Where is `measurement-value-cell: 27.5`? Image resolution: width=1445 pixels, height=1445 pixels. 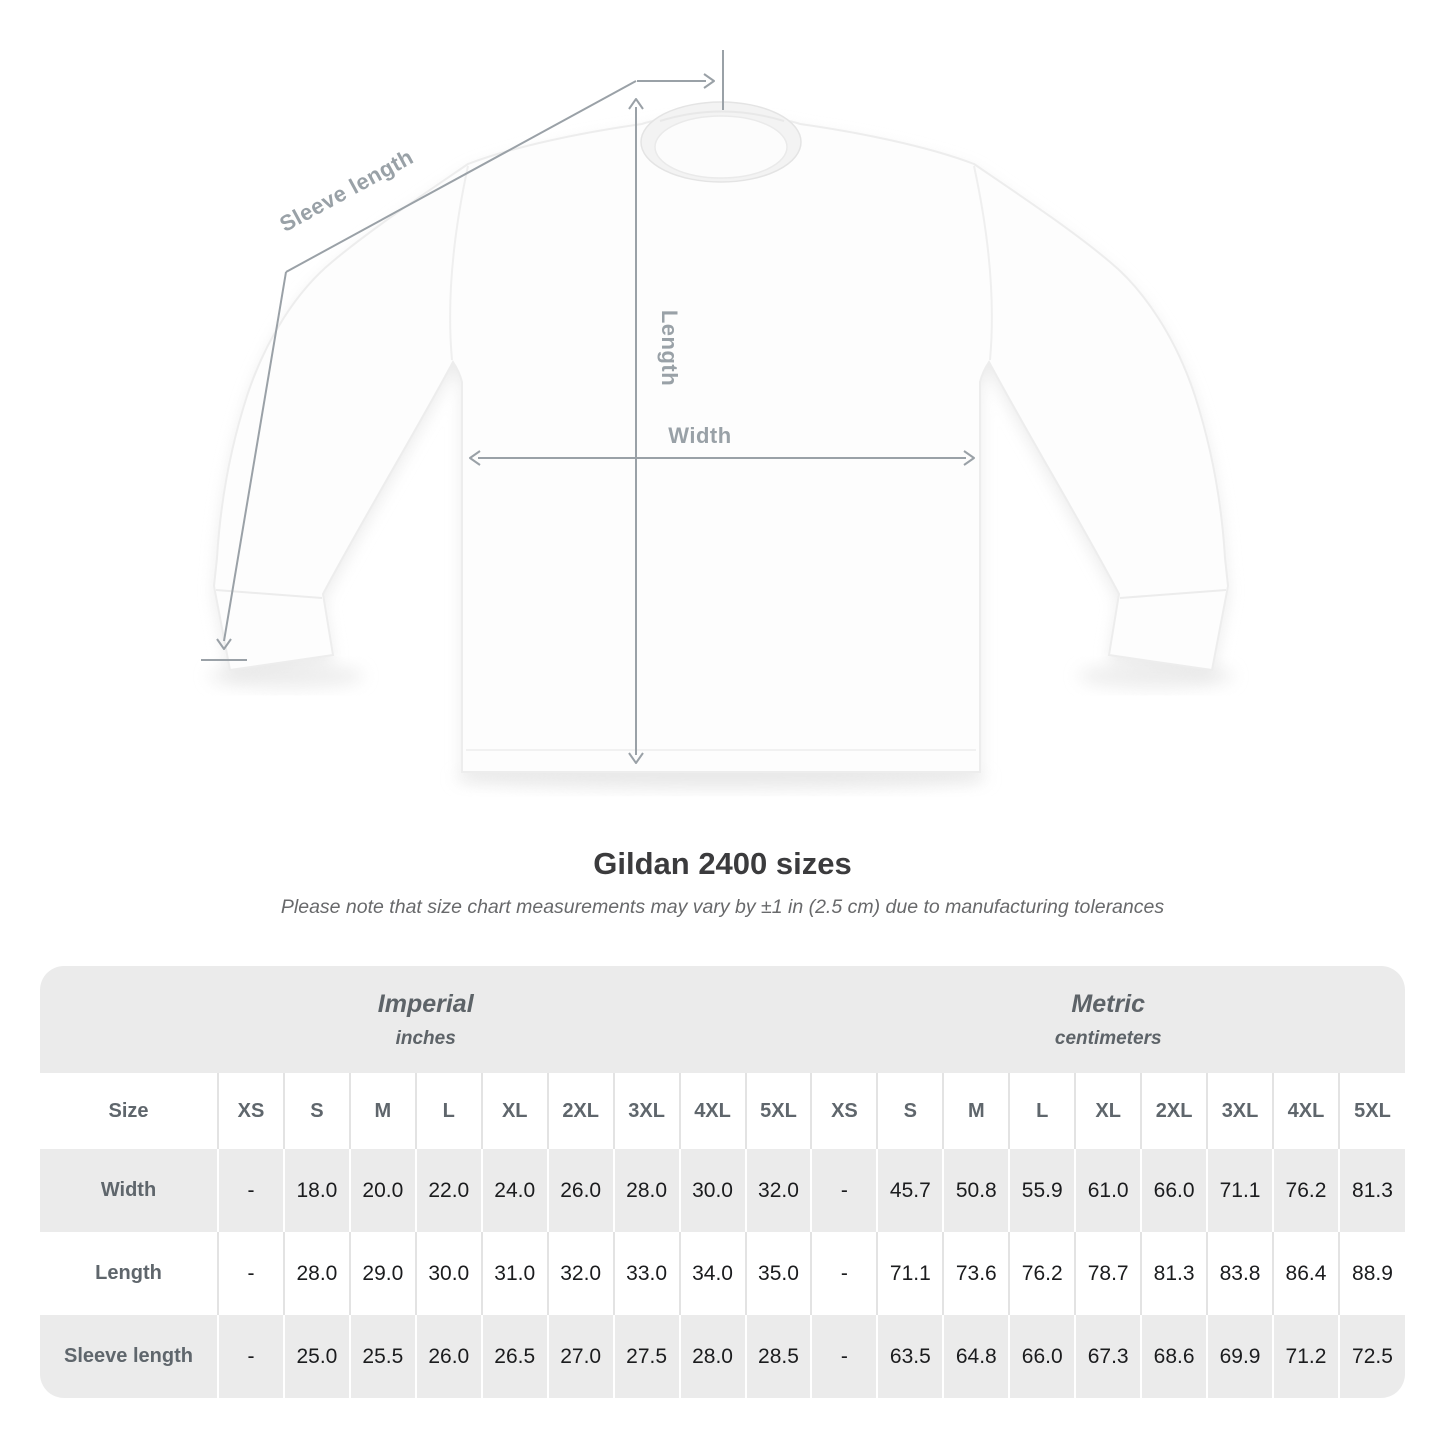 measurement-value-cell: 27.5 is located at coordinates (646, 1356).